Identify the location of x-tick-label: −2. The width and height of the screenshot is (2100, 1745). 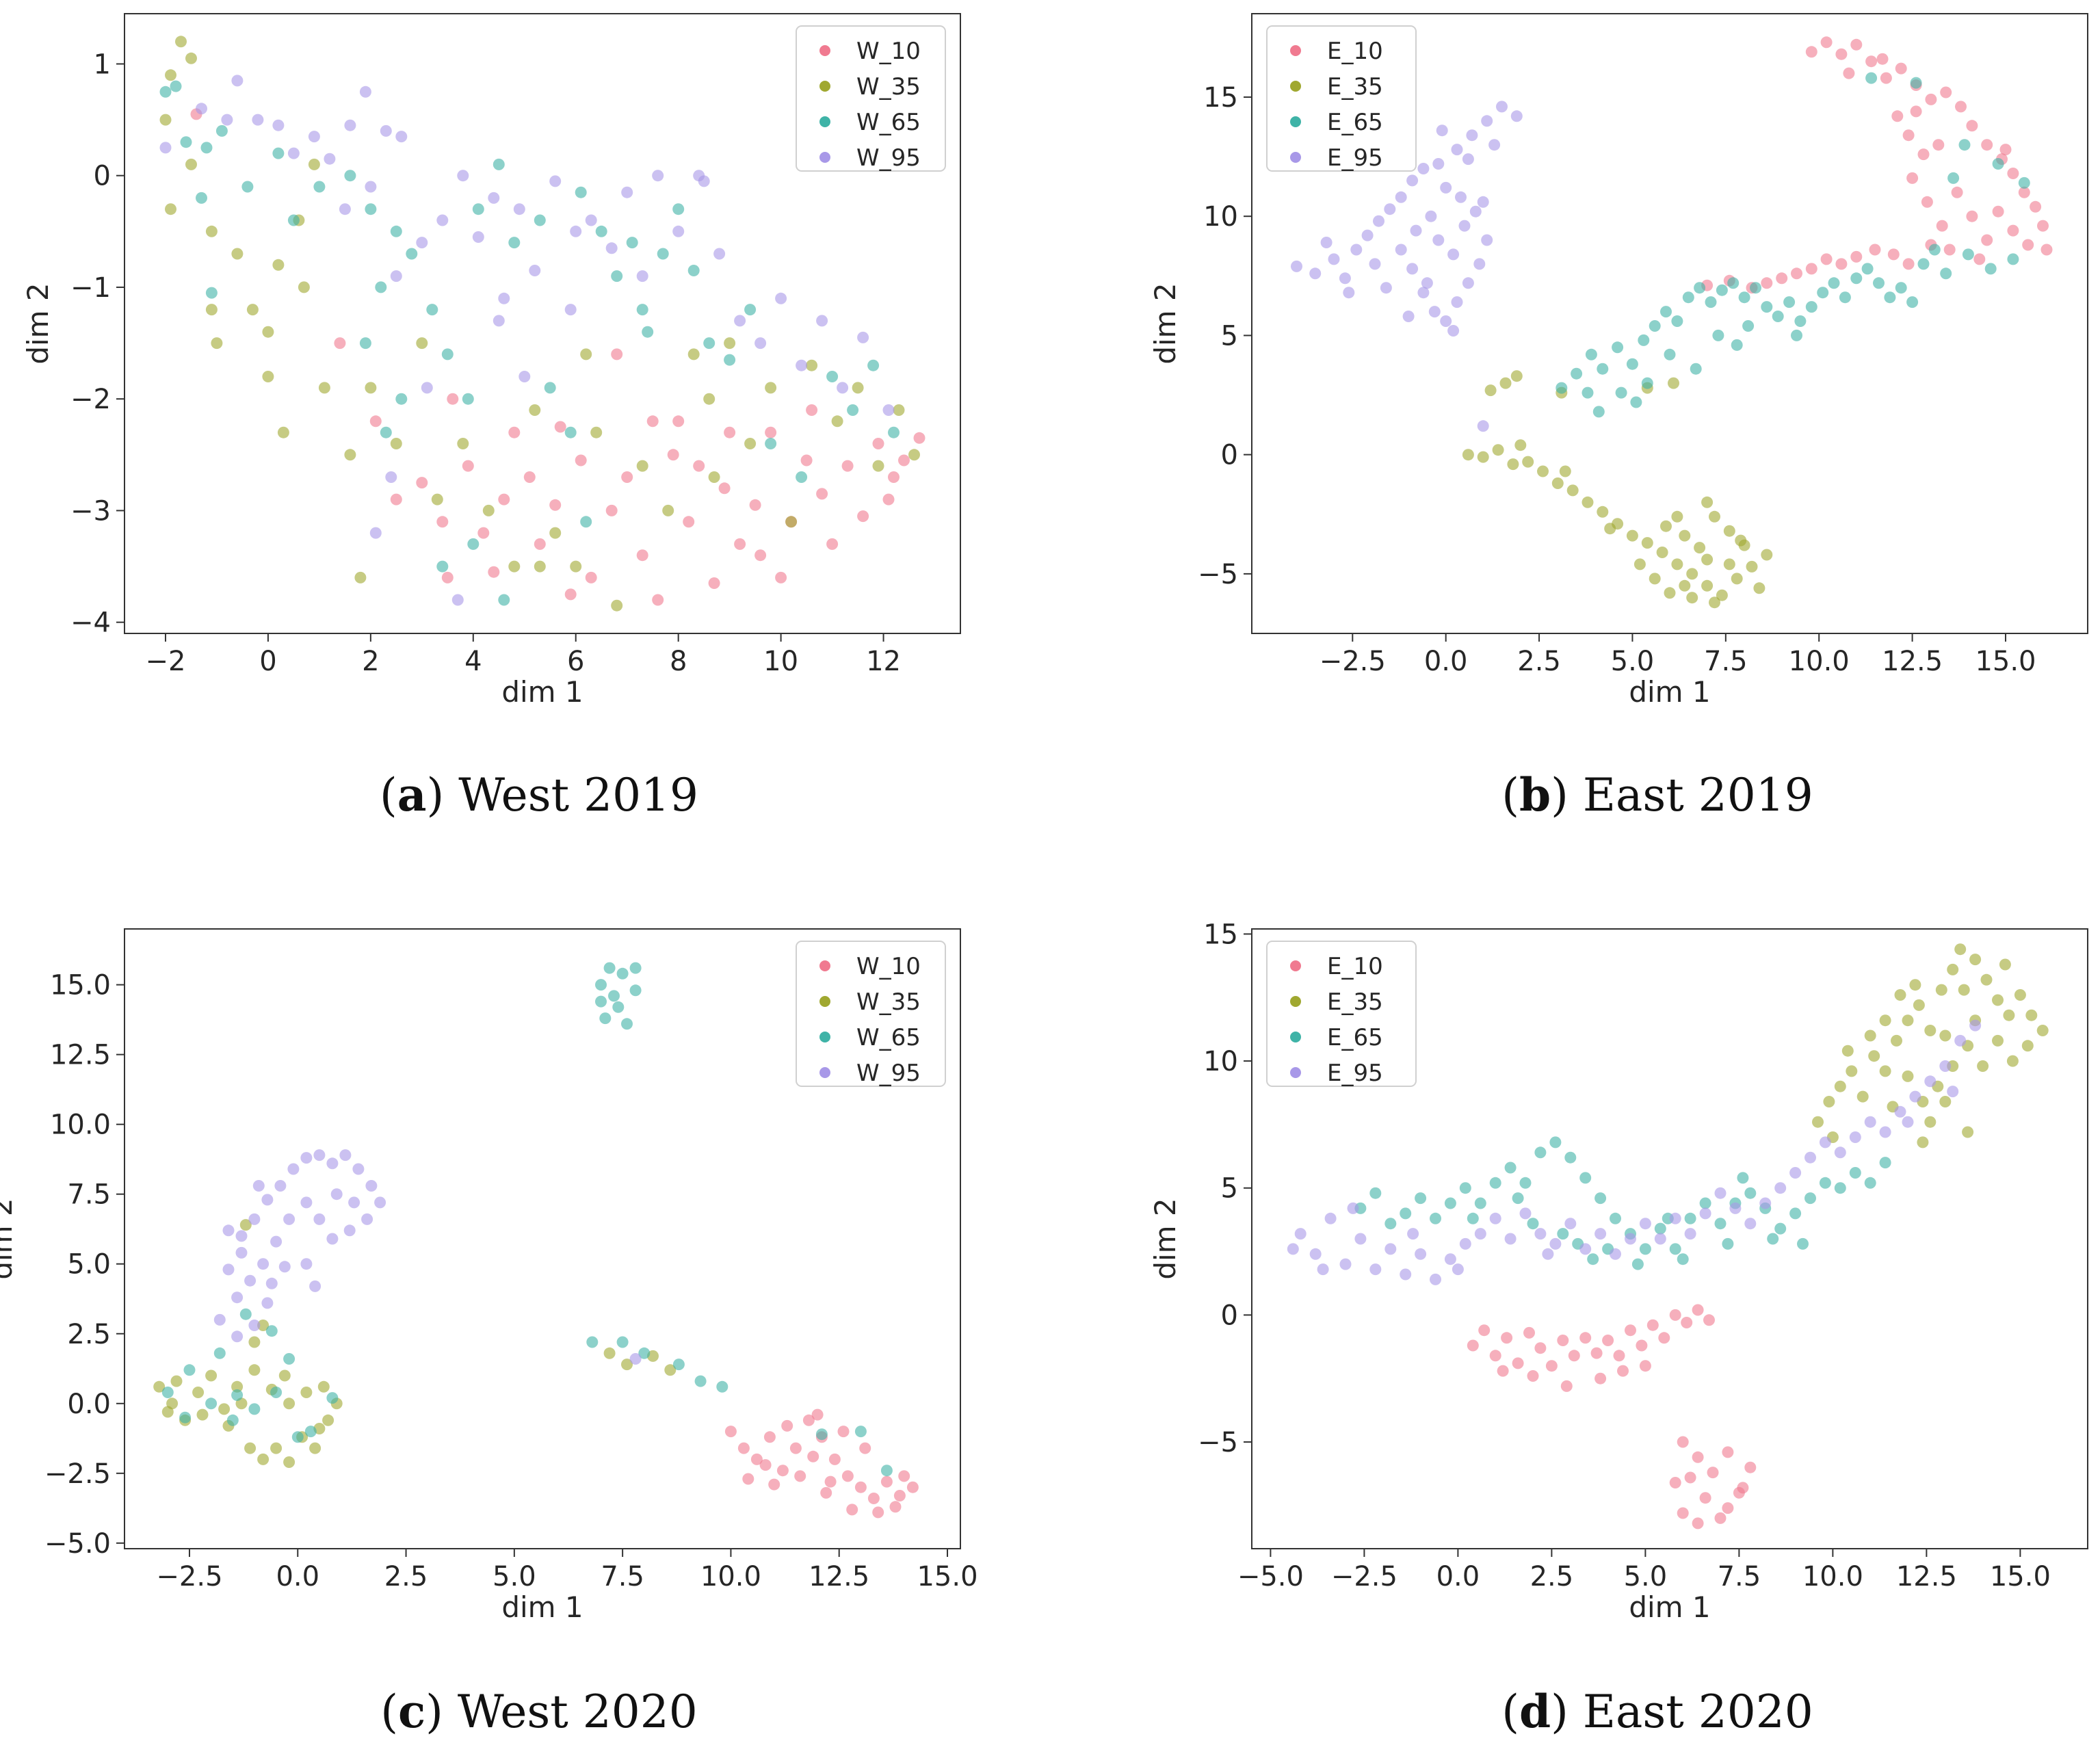
(165, 661).